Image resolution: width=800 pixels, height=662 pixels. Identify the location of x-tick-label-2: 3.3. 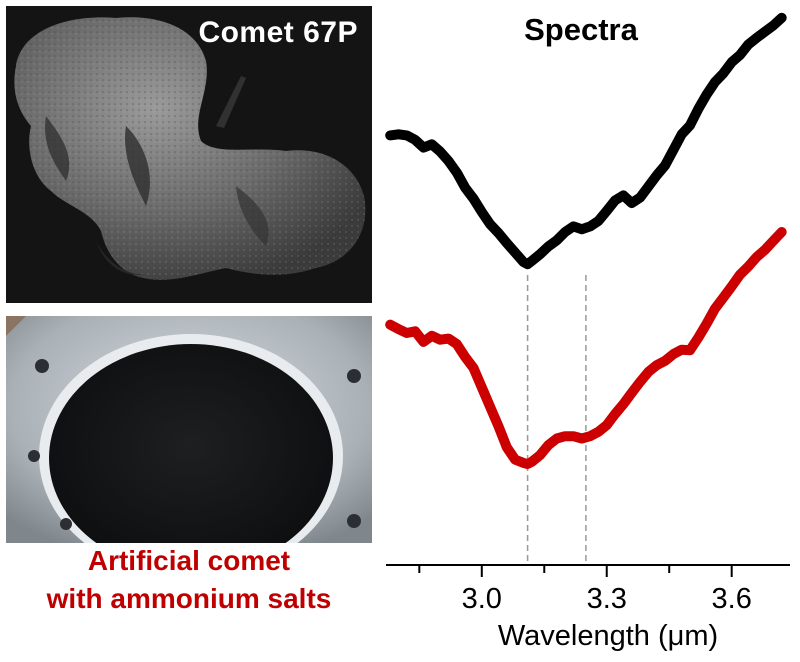
(607, 599).